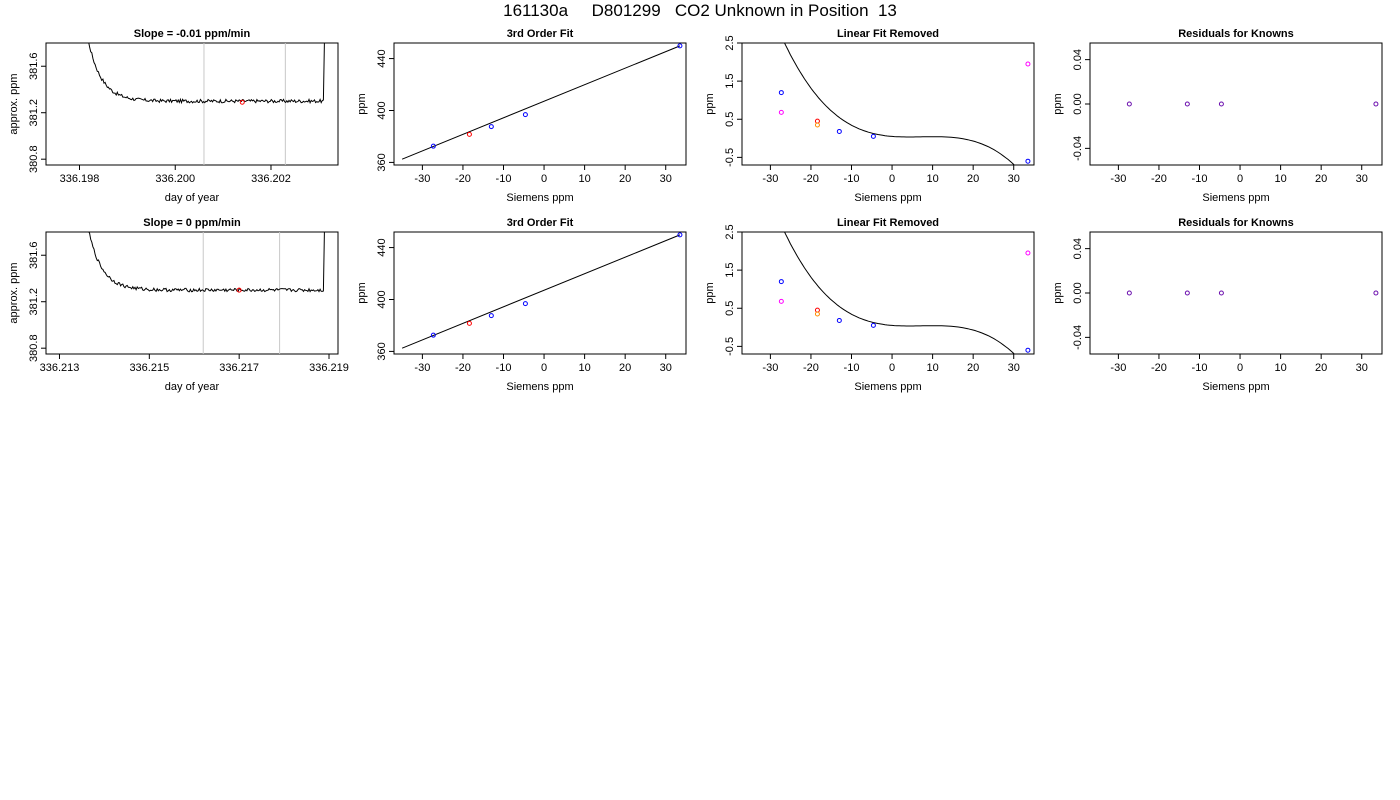  Describe the element at coordinates (1078, 337) in the screenshot. I see `y-tick-label: -0.04` at that location.